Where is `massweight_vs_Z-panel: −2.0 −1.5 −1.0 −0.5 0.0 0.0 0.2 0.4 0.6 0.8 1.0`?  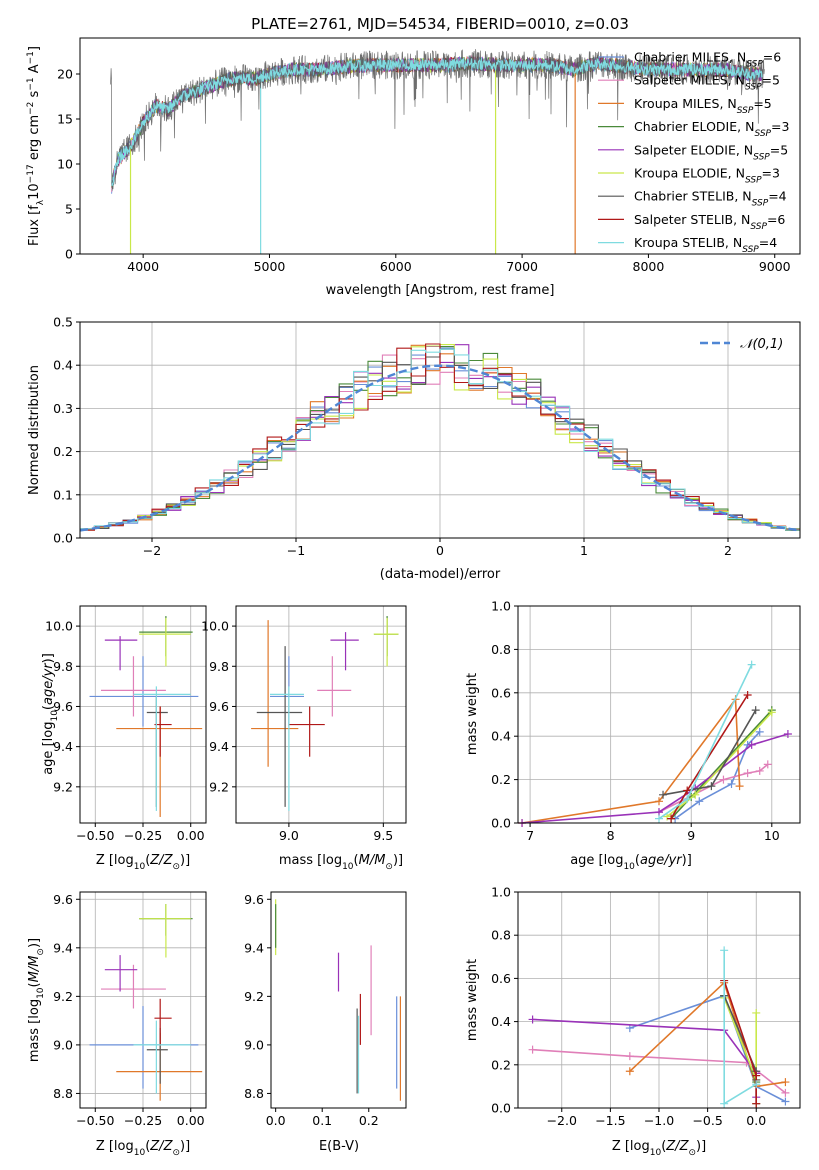
massweight_vs_Z-panel: −2.0 −1.5 −1.0 −0.5 0.0 0.0 0.2 0.4 0.6 0.8 1.0 is located at coordinates (646, 1006).